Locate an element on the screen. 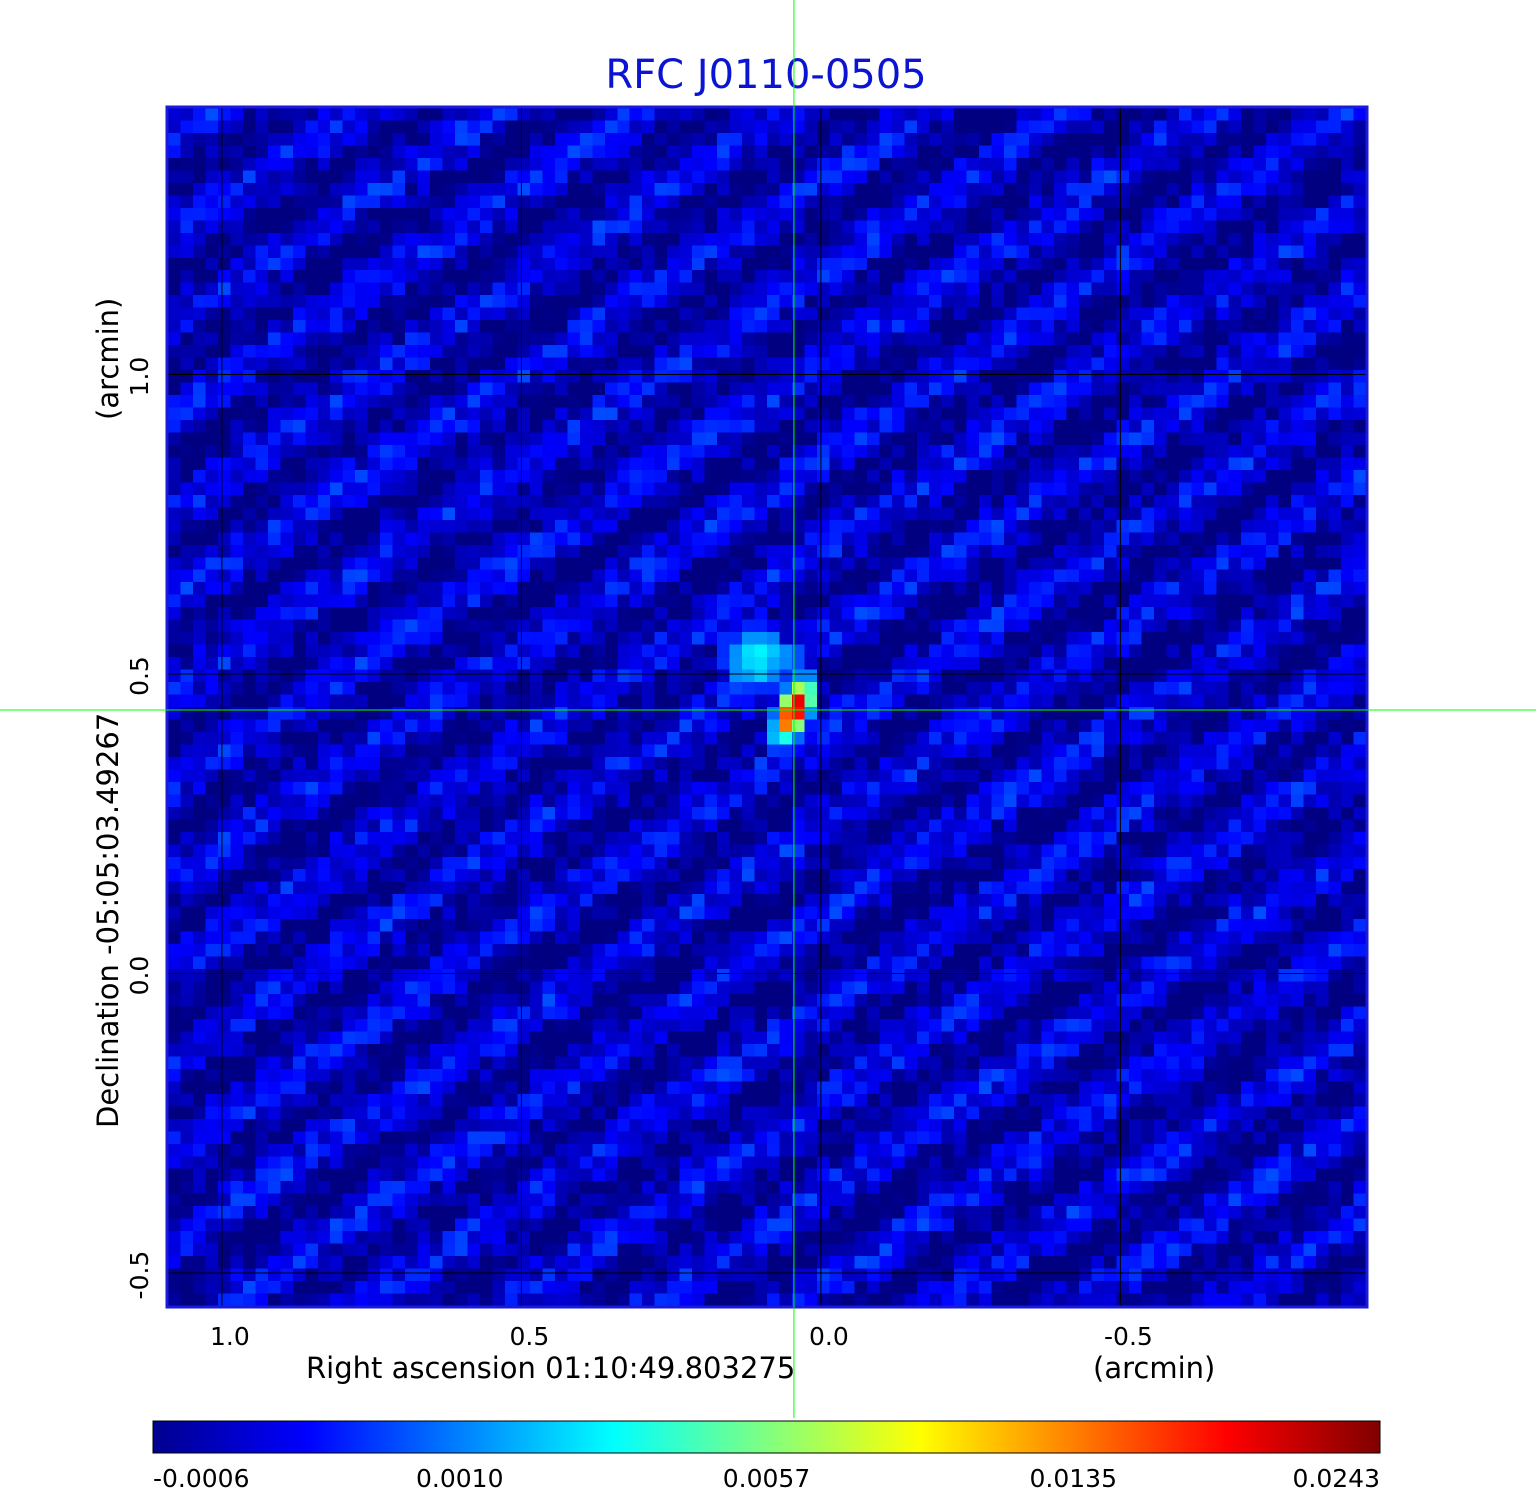 This screenshot has width=1536, height=1511. colorbar-tick-labels: -0.0006 0.0010 0.0057 0.0135 0.0243 is located at coordinates (766, 1478).